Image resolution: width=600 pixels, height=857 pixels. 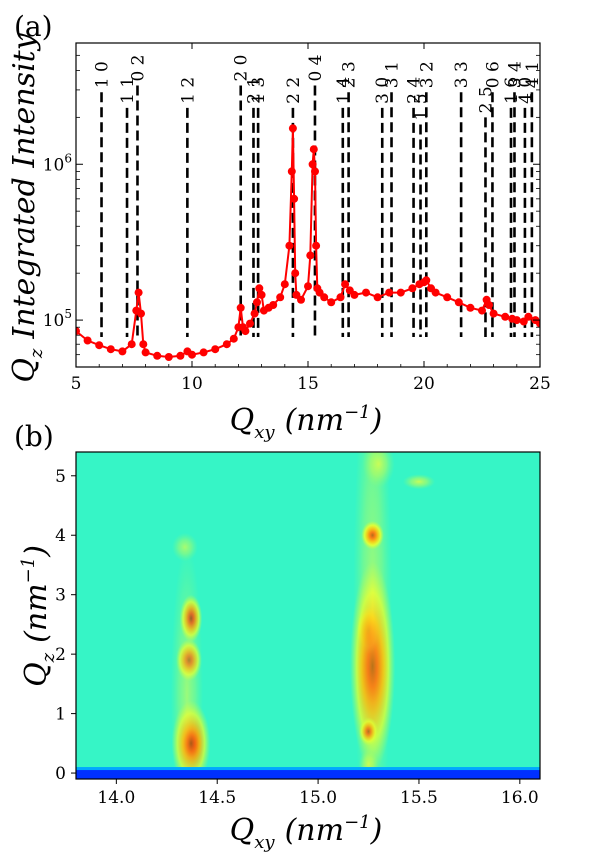 I want to click on heatmap-x-tick-label-2: 15.0, so click(x=318, y=798).